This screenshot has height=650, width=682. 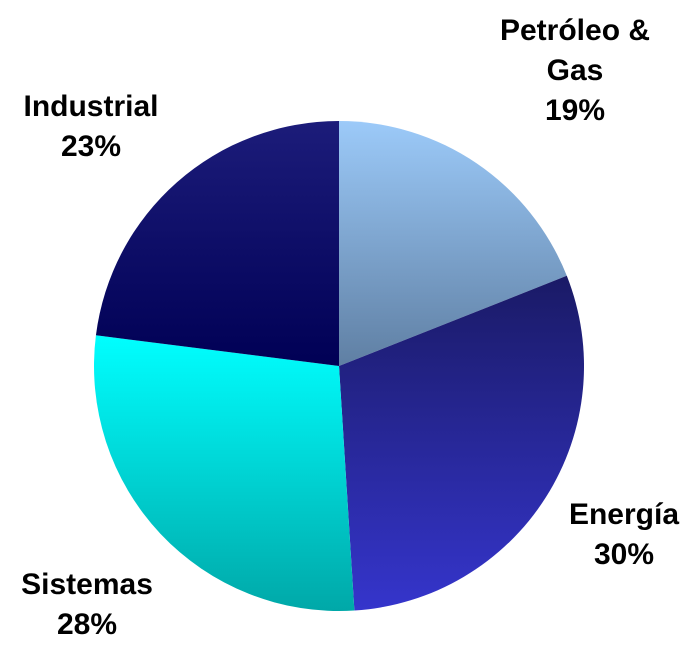 What do you see at coordinates (624, 554) in the screenshot?
I see `pie-label-value: 30%` at bounding box center [624, 554].